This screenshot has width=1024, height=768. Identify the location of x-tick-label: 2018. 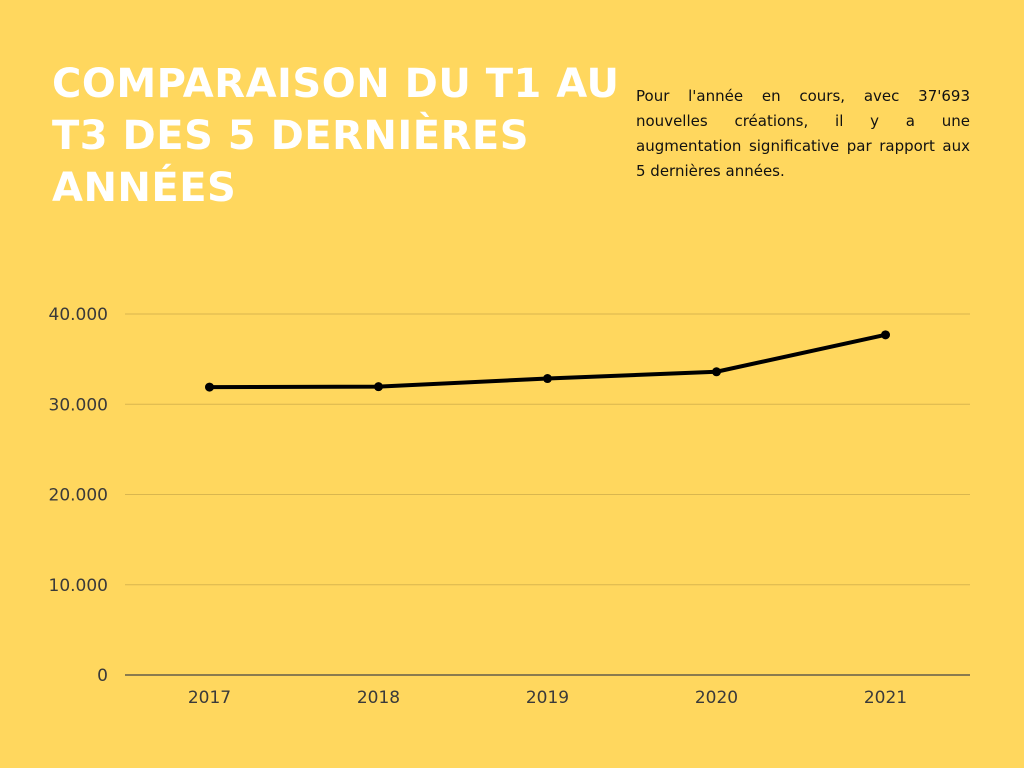
(378, 698).